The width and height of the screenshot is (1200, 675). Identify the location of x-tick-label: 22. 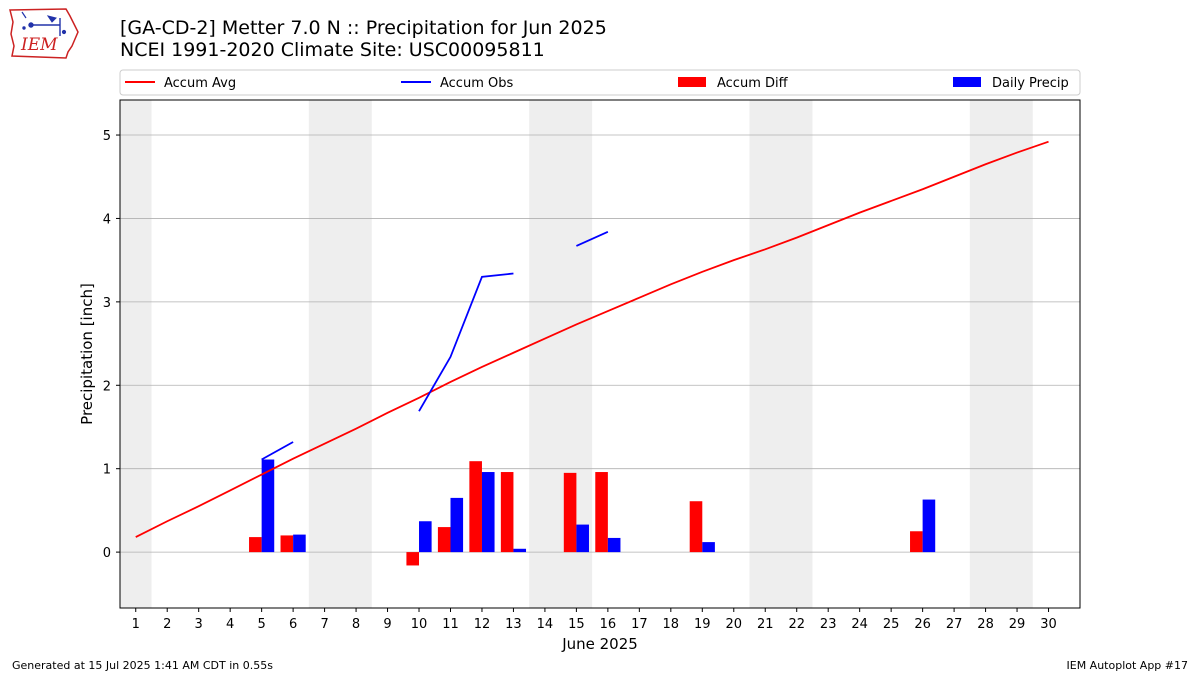
(796, 624).